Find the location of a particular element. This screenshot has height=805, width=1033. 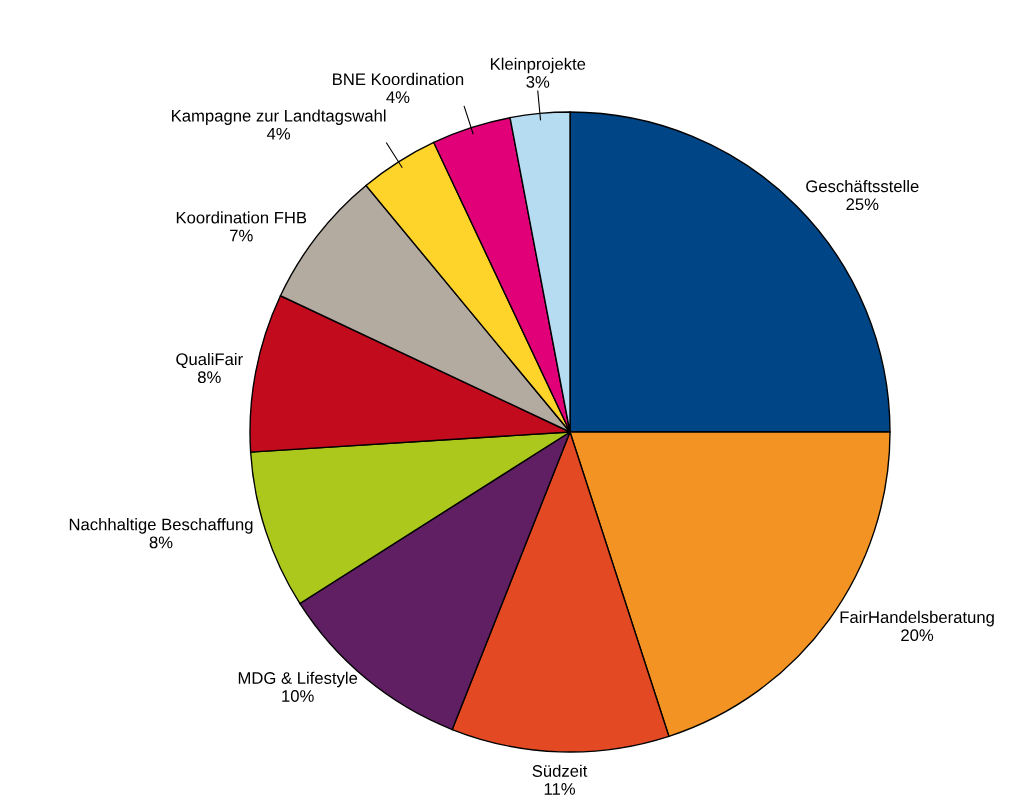

slice-label: QualiFair is located at coordinates (209, 360).